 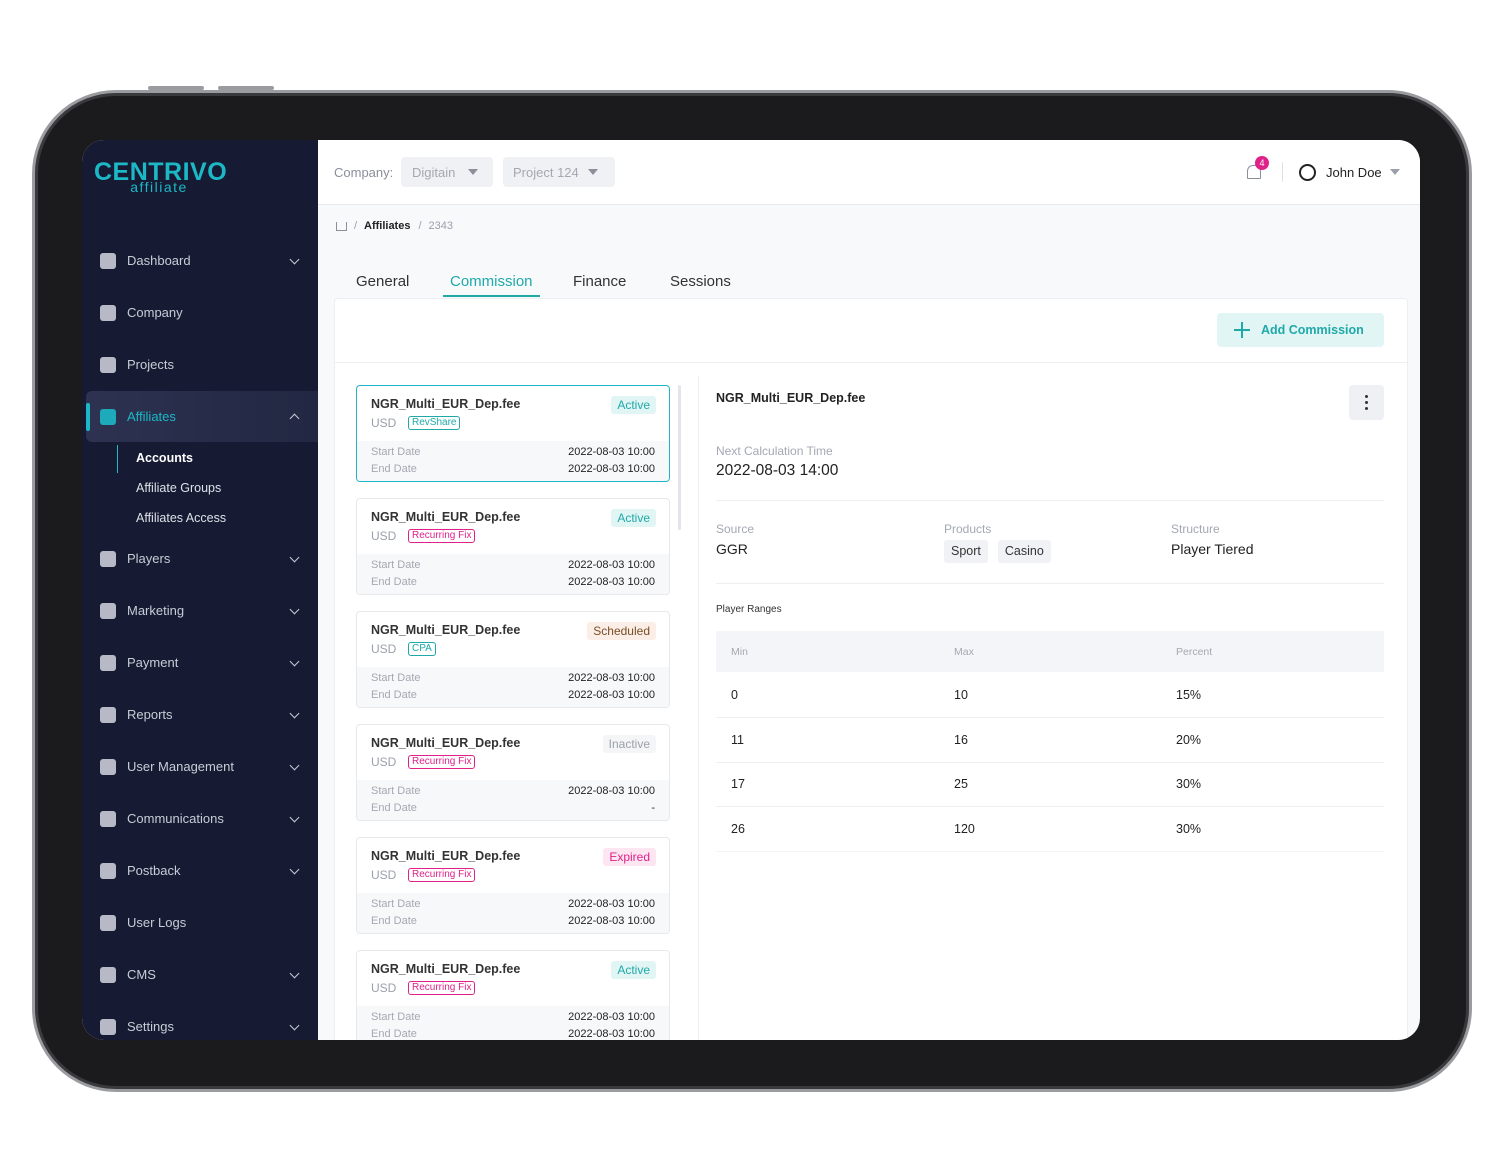 What do you see at coordinates (700, 281) in the screenshot?
I see `tab: Sessions` at bounding box center [700, 281].